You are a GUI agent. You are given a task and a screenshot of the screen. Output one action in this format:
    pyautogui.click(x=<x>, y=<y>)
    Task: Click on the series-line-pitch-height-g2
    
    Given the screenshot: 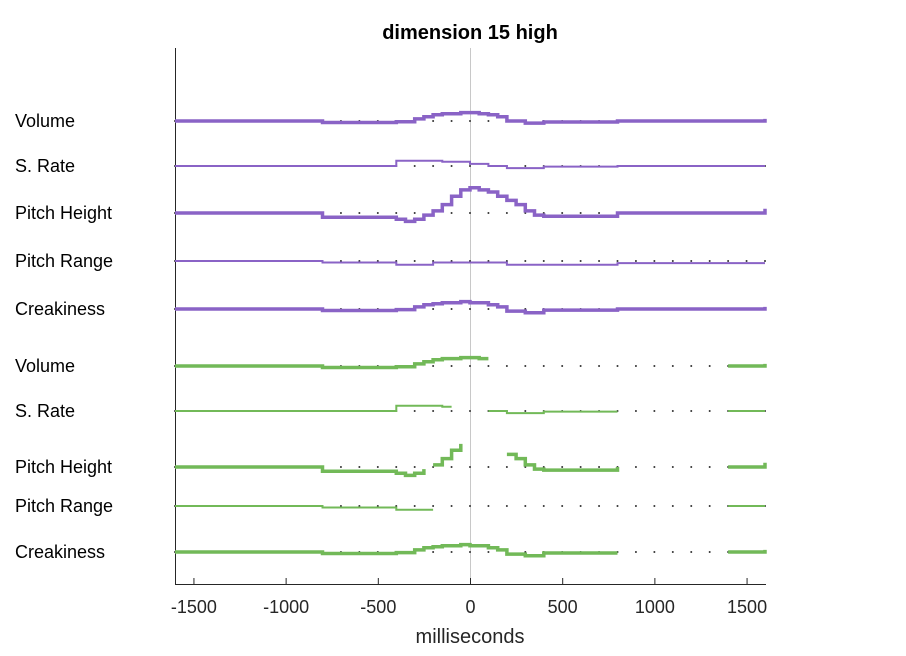 What is the action you would take?
    pyautogui.click(x=448, y=455)
    